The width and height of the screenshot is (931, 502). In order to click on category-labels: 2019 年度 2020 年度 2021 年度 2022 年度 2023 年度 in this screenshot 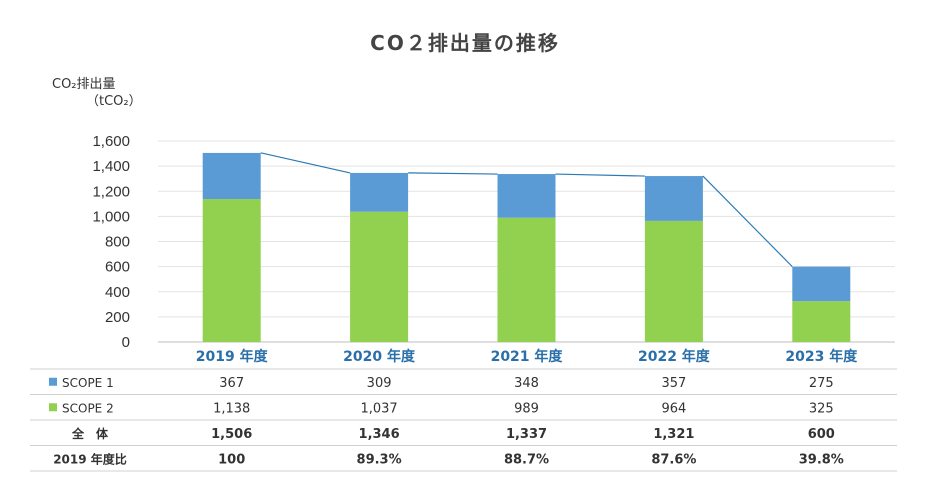, I will do `click(527, 356)`.